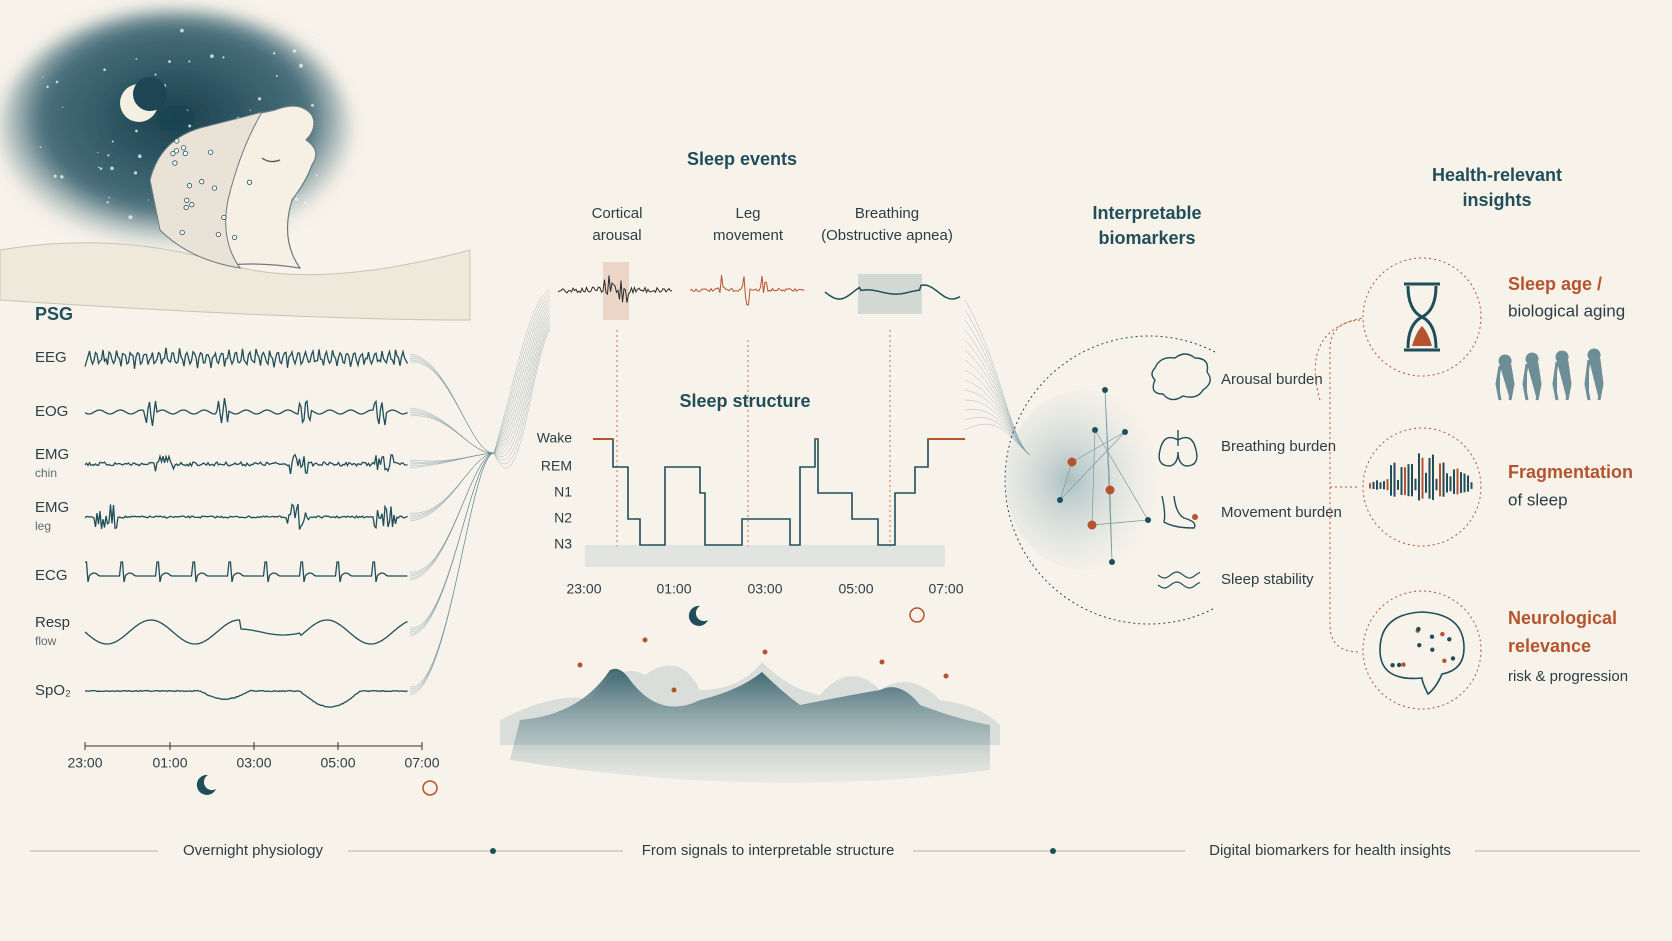 The width and height of the screenshot is (1672, 941). Describe the element at coordinates (1422, 650) in the screenshot. I see `insight-circle` at that location.